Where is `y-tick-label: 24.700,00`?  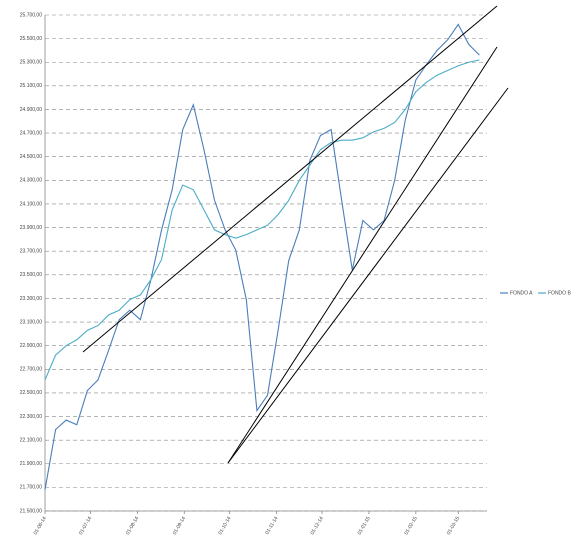
y-tick-label: 24.700,00 is located at coordinates (31, 133).